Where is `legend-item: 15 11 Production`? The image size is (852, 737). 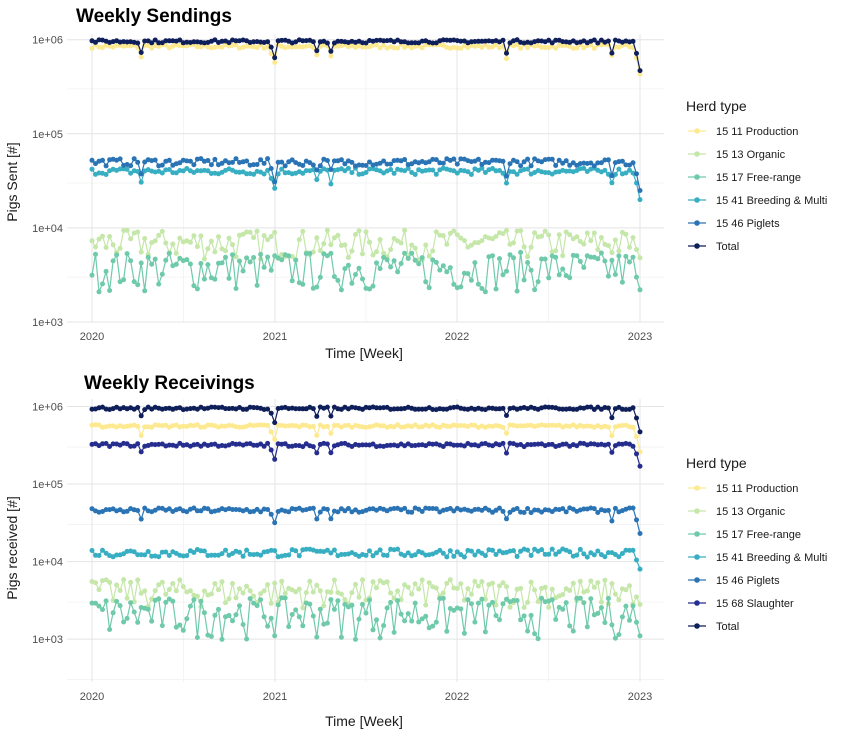 legend-item: 15 11 Production is located at coordinates (743, 489).